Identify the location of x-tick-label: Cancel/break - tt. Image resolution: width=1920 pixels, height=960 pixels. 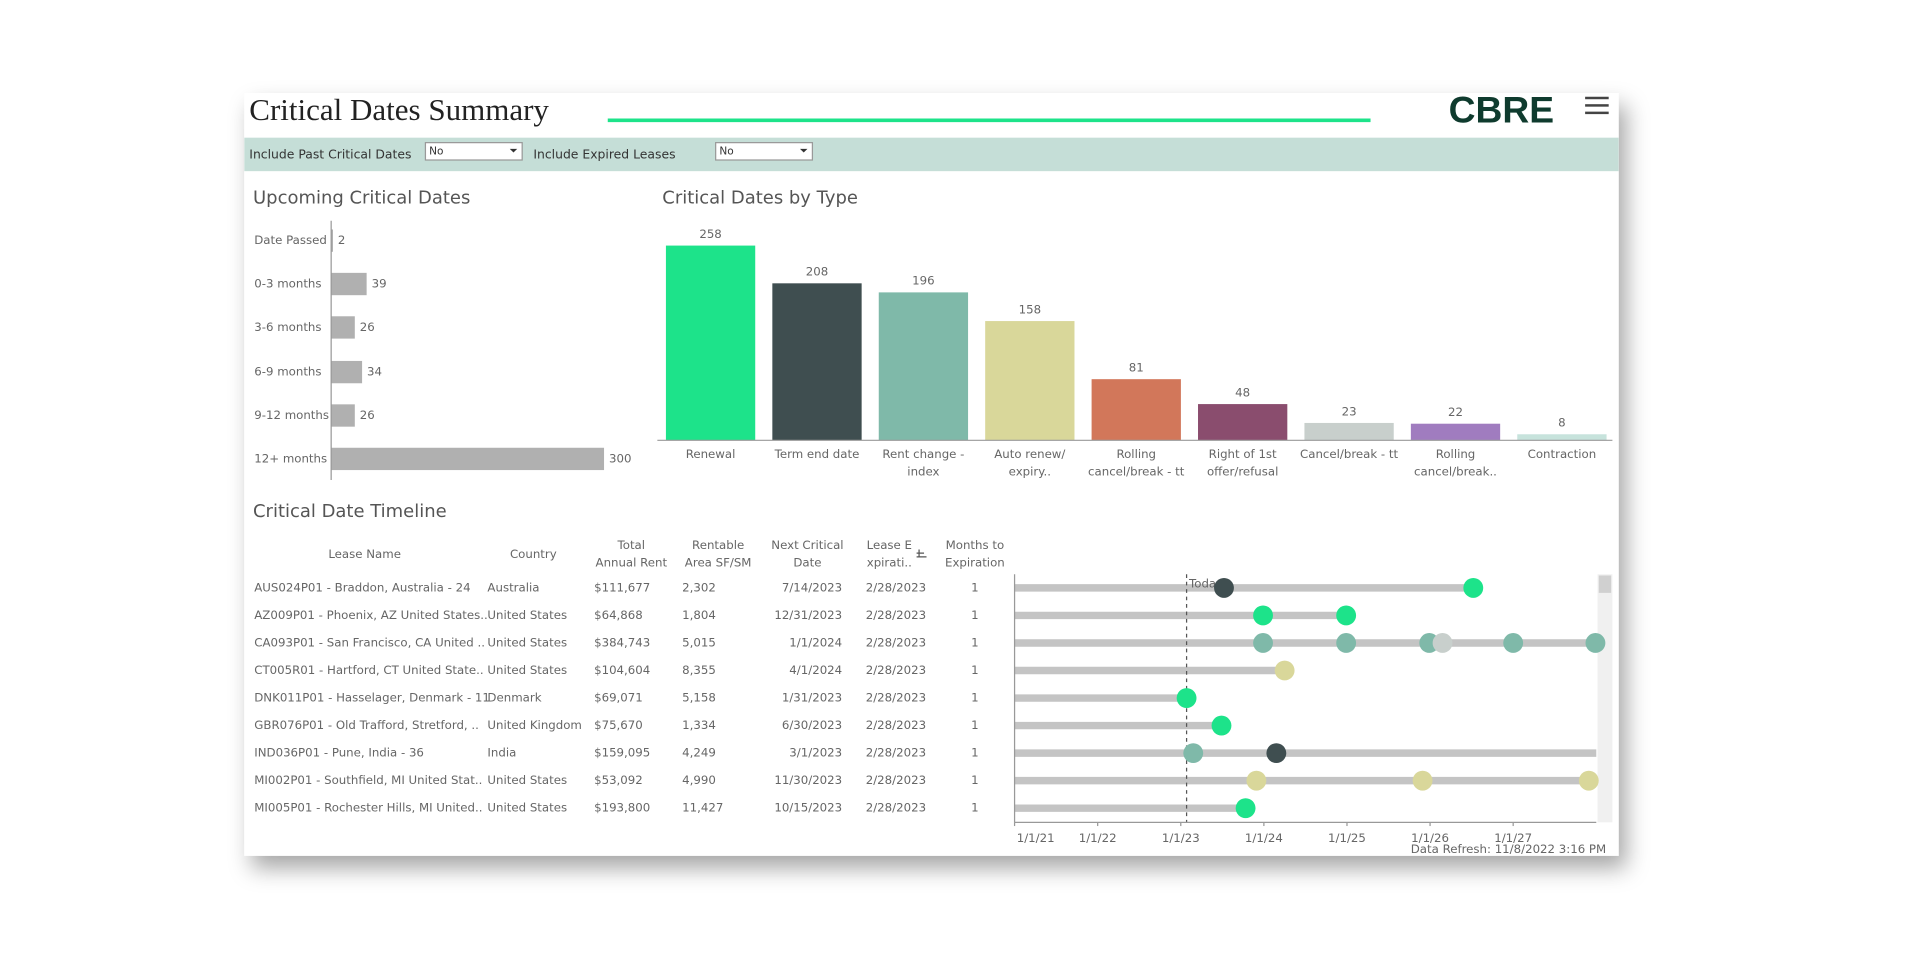
(1349, 453).